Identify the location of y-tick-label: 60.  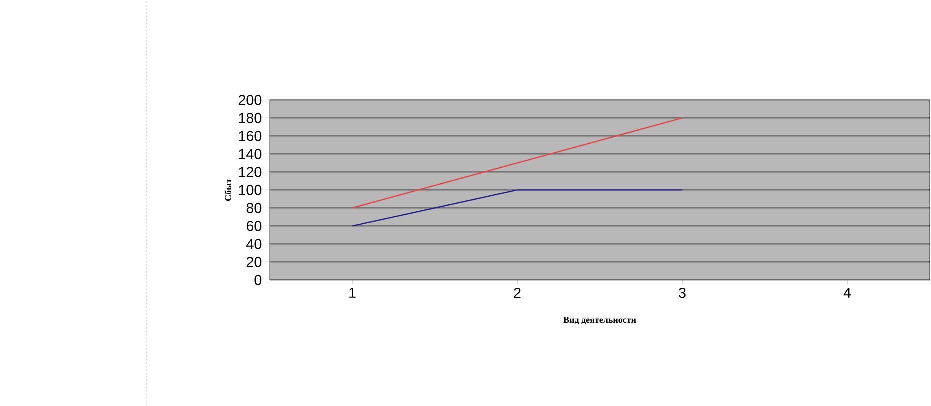
(254, 226).